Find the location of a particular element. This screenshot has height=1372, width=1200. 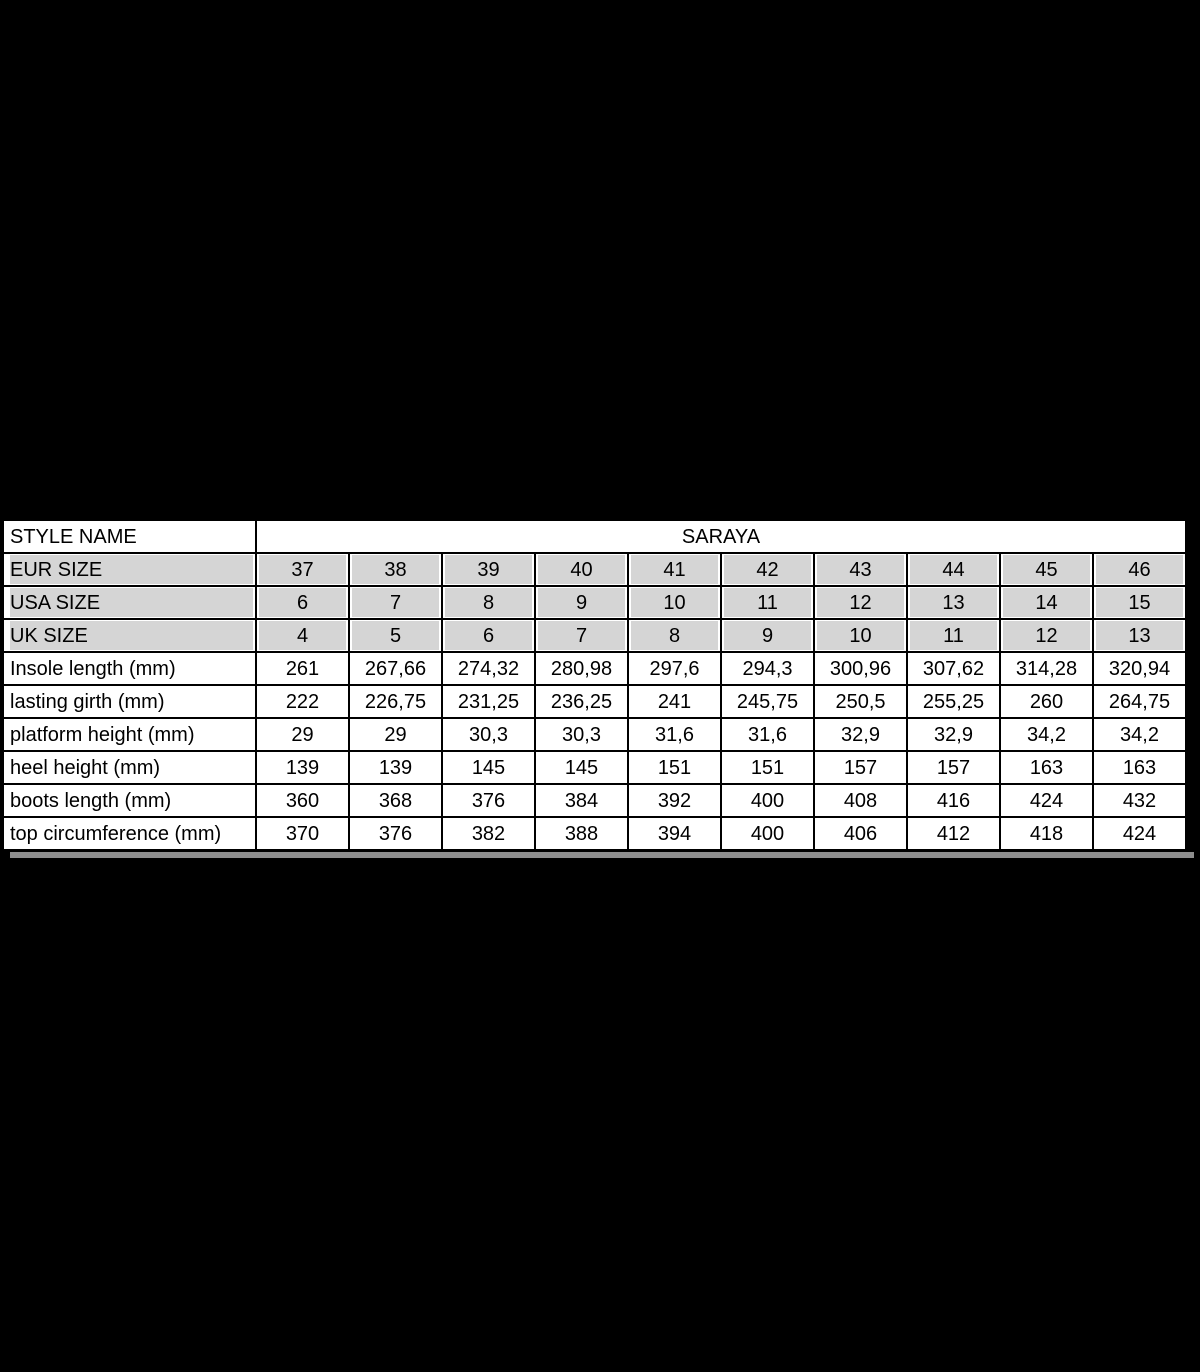

row-label: top circumference (mm) is located at coordinates (129, 833).